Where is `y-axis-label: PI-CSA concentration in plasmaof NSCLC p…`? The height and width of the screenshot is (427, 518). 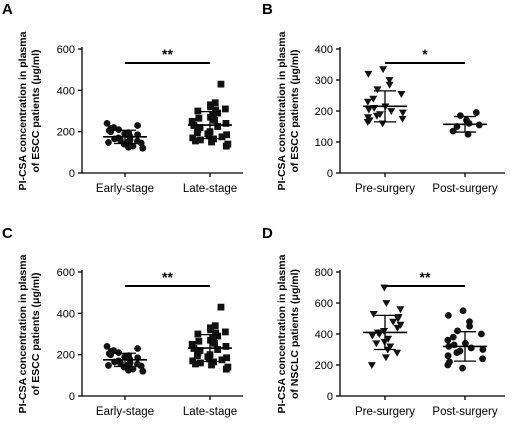
y-axis-label: PI-CSA concentration in plasmaof NSCLC p… is located at coordinates (288, 333).